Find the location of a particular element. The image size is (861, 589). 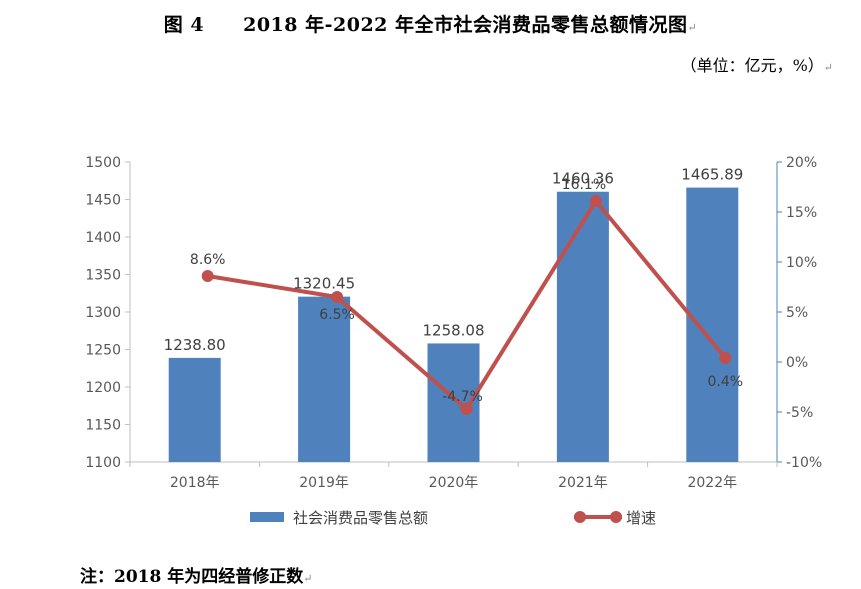

left-y-axis: 1100 1150 1200 1250 1300 1350 1400 1450 1500 is located at coordinates (108, 313).